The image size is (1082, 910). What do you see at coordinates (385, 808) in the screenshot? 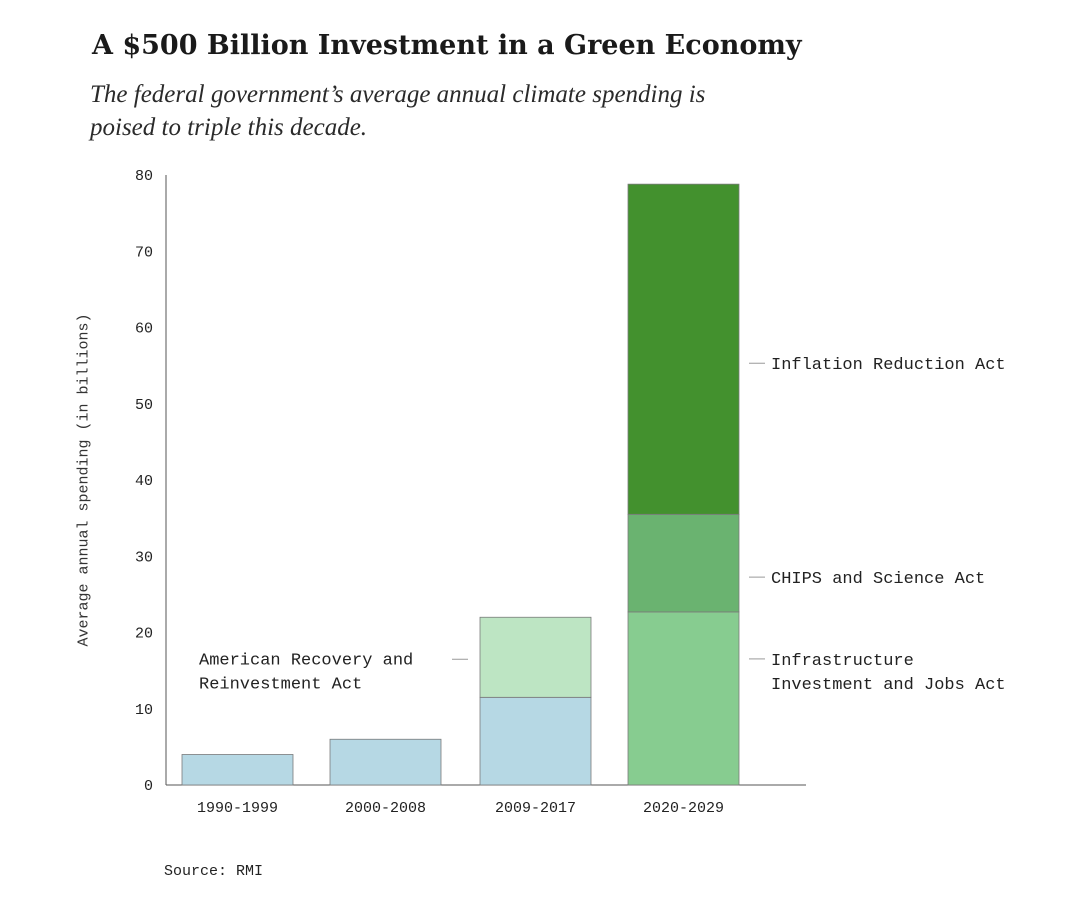
I see `x-tick-label: 2000-2008` at bounding box center [385, 808].